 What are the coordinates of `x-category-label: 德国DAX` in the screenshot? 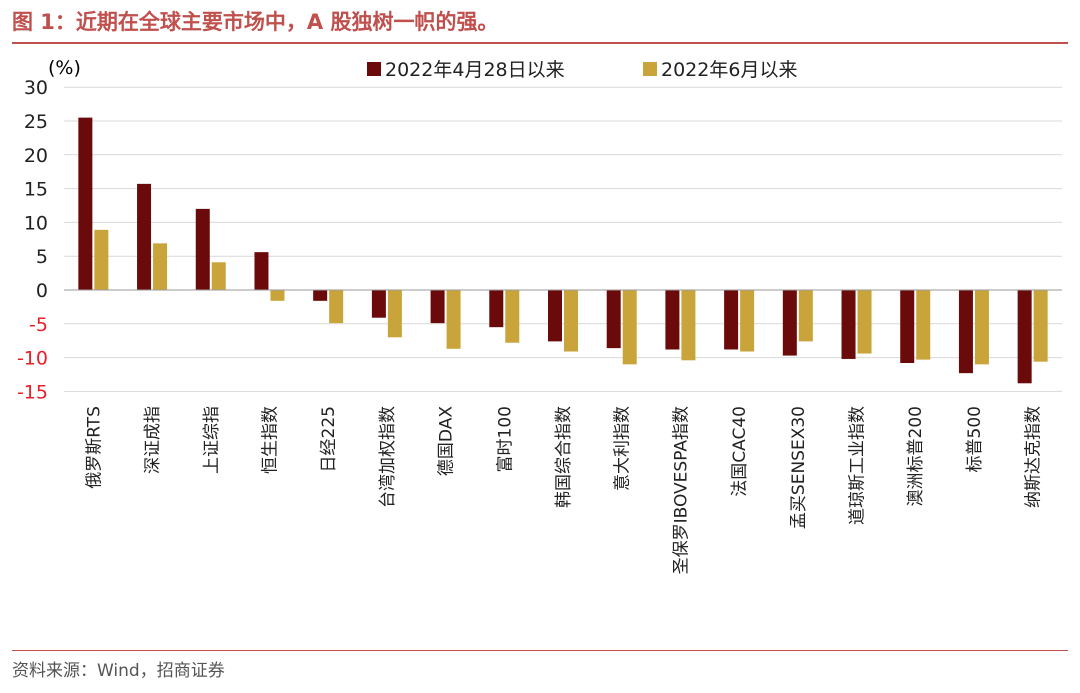 It's located at (447, 441).